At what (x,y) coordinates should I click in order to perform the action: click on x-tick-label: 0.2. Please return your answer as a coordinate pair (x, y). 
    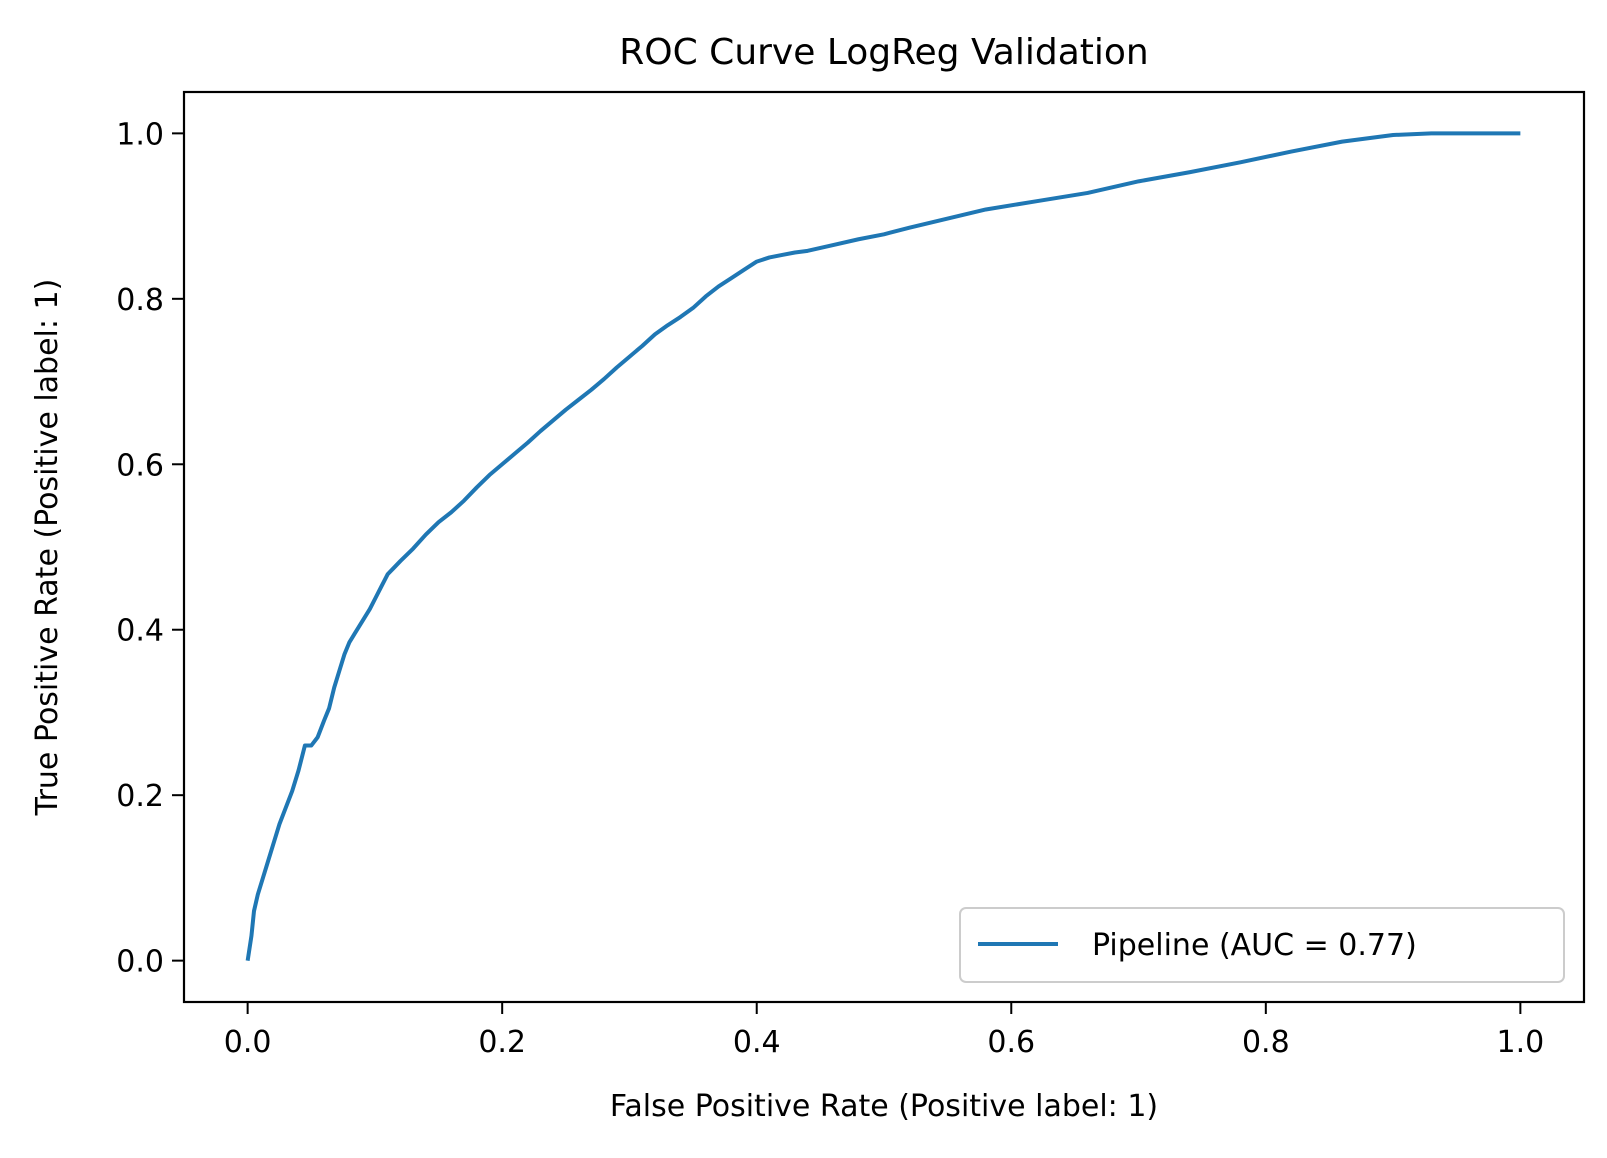
    Looking at the image, I should click on (502, 1042).